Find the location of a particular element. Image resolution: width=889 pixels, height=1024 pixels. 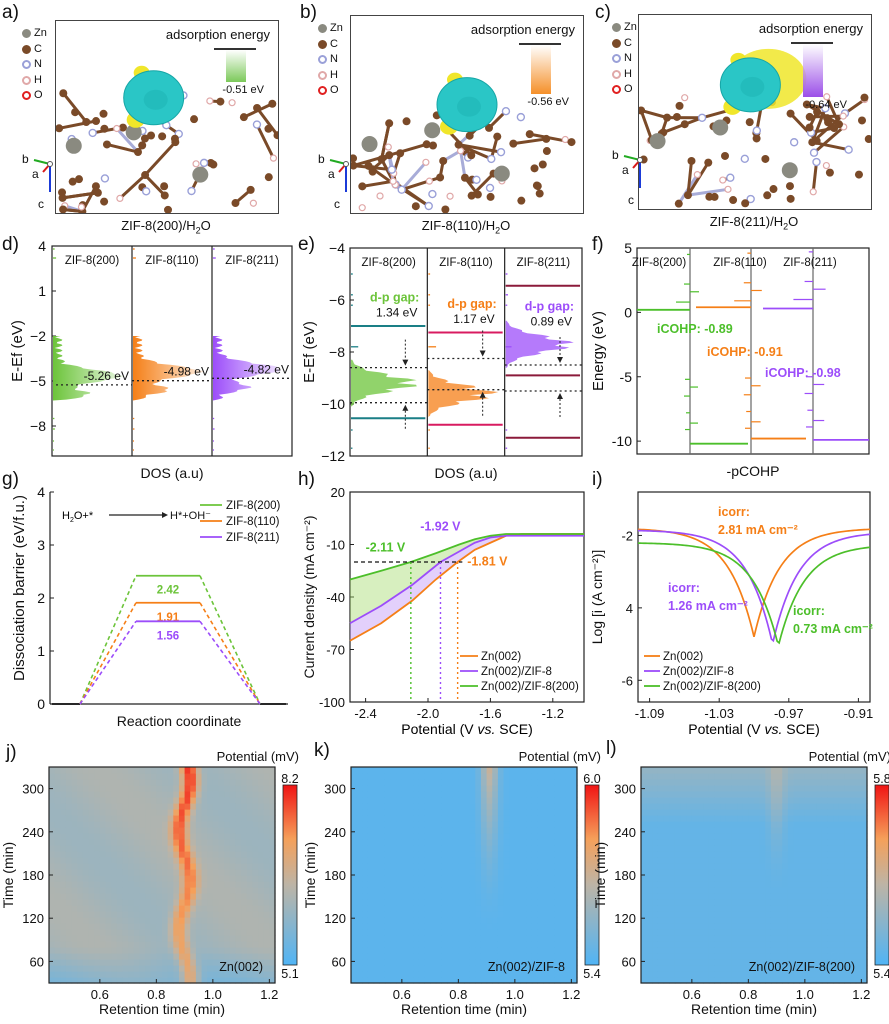

y-tick-label: 300 is located at coordinates (335, 789).